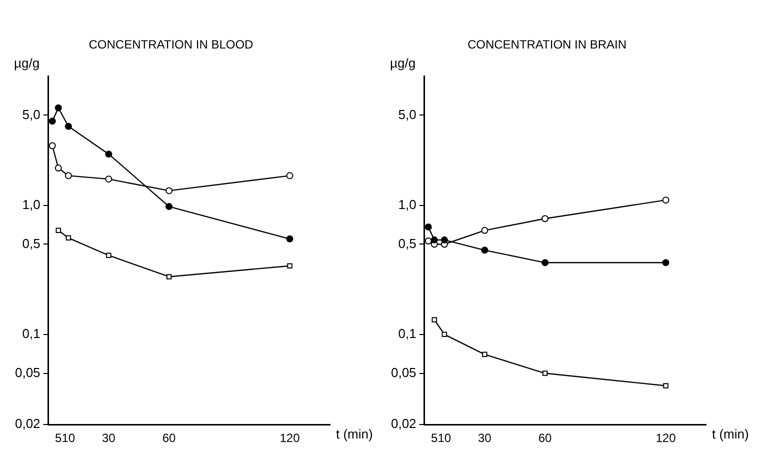  What do you see at coordinates (547, 45) in the screenshot?
I see `chart-title: CONCENTRATION IN BRAIN` at bounding box center [547, 45].